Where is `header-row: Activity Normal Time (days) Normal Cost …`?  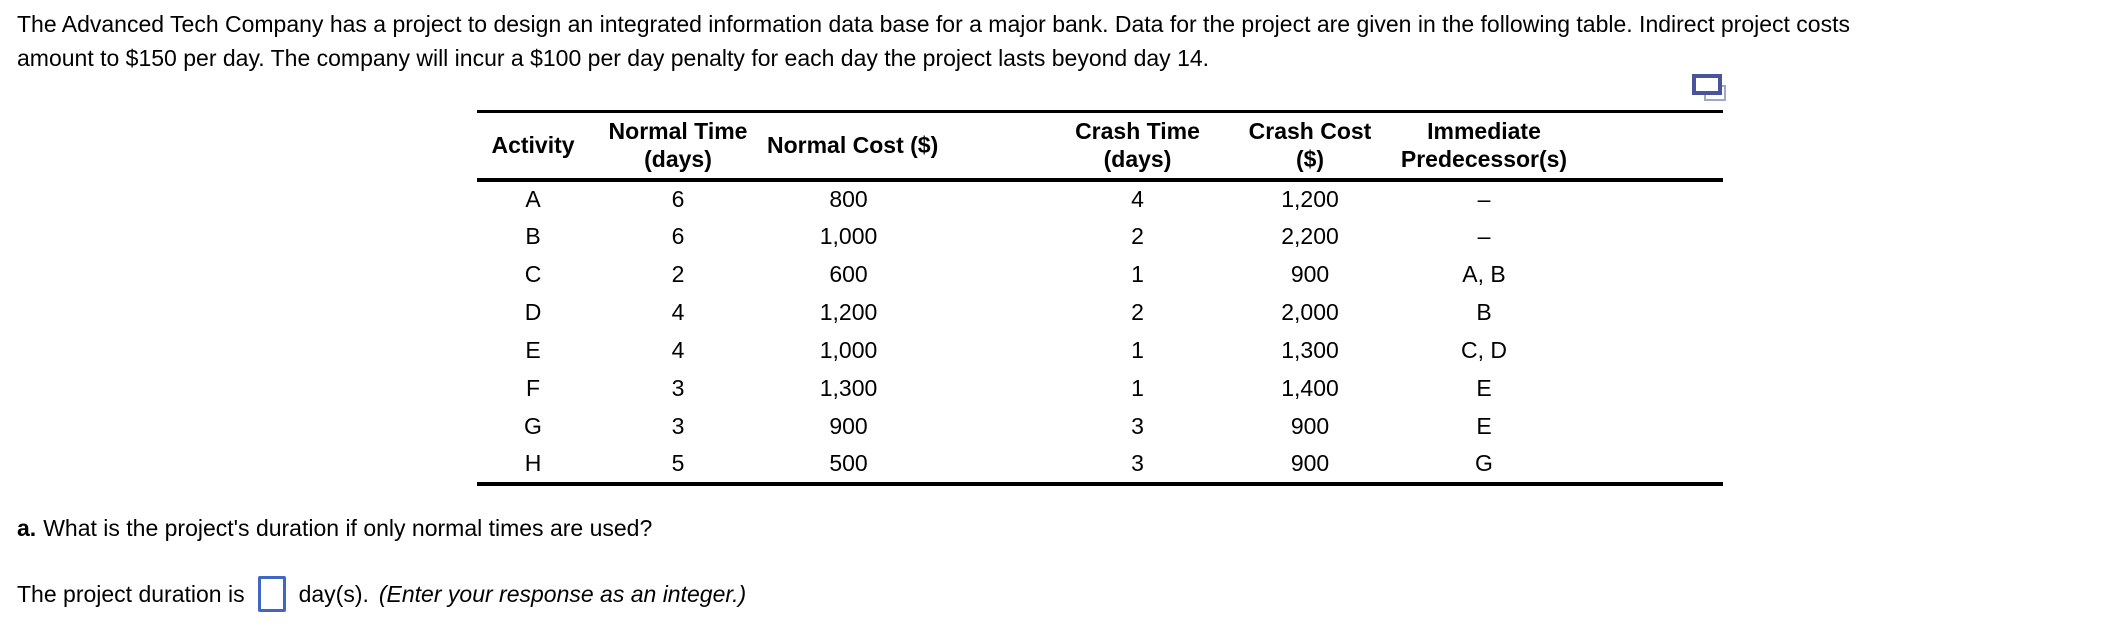 header-row: Activity Normal Time (days) Normal Cost … is located at coordinates (1100, 146).